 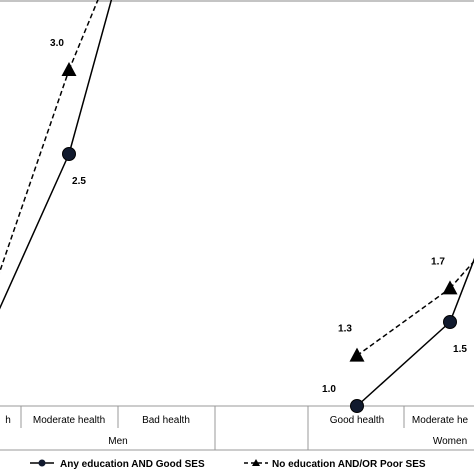 I want to click on category-label: h, so click(x=8, y=420).